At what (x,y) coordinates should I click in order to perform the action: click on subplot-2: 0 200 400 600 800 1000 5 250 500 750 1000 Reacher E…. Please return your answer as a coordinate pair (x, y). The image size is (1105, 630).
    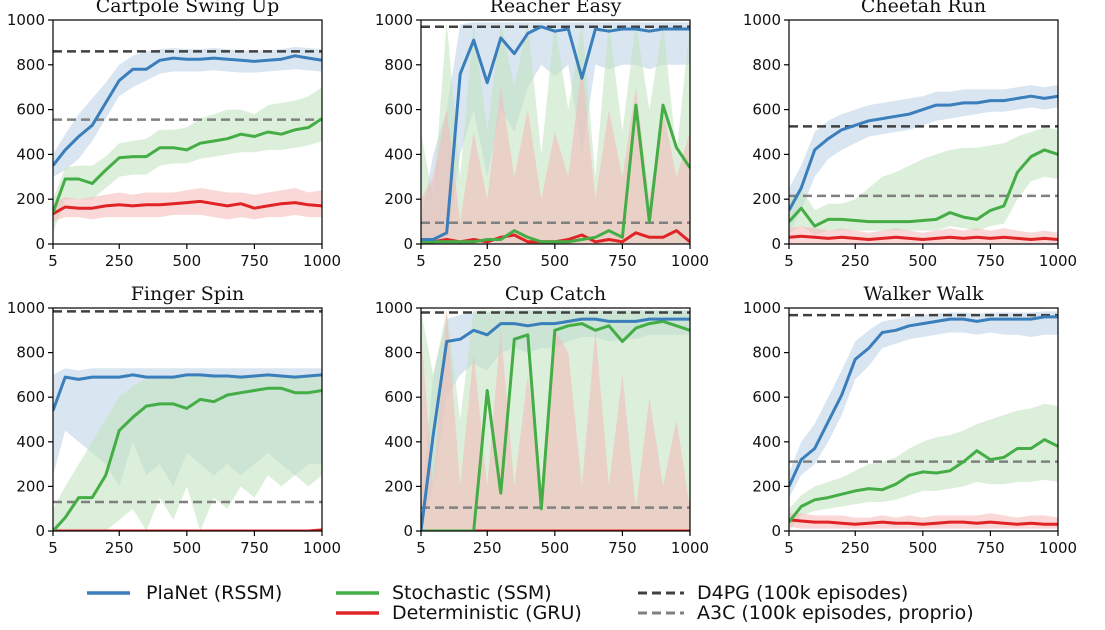
    Looking at the image, I should click on (542, 135).